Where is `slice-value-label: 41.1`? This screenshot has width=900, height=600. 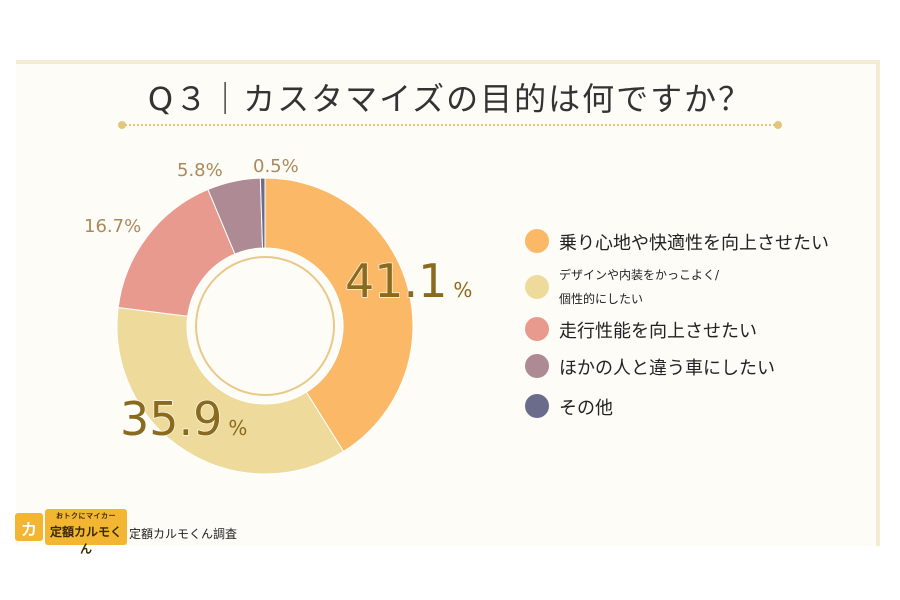 slice-value-label: 41.1 is located at coordinates (396, 281).